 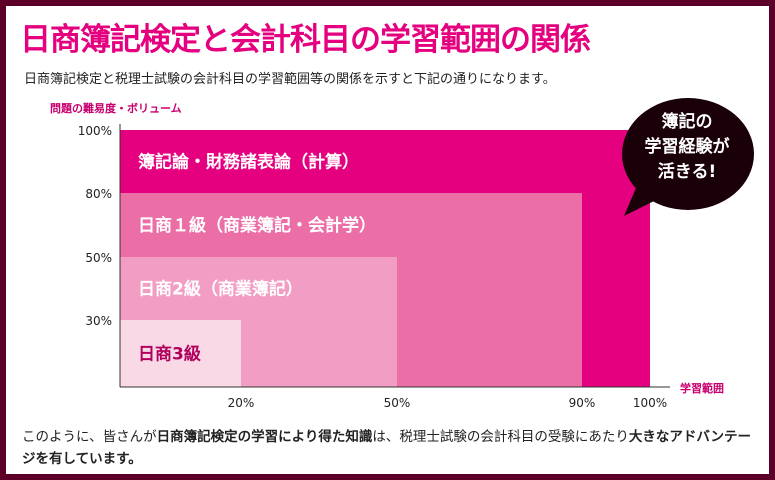 I want to click on callout-line: 学習経験が, so click(x=687, y=147).